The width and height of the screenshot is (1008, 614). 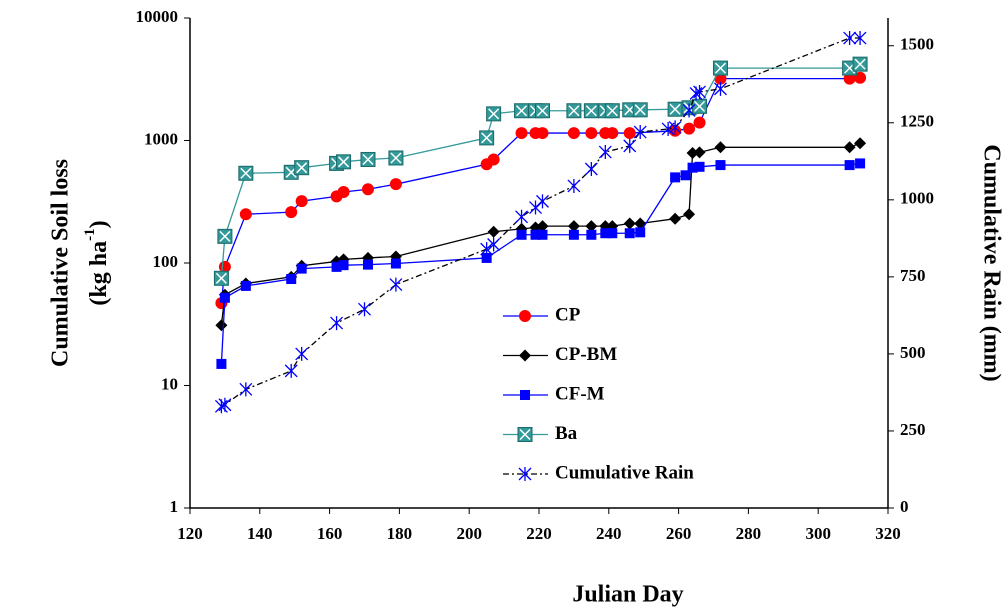 I want to click on unit-sup: -1, so click(x=90, y=234).